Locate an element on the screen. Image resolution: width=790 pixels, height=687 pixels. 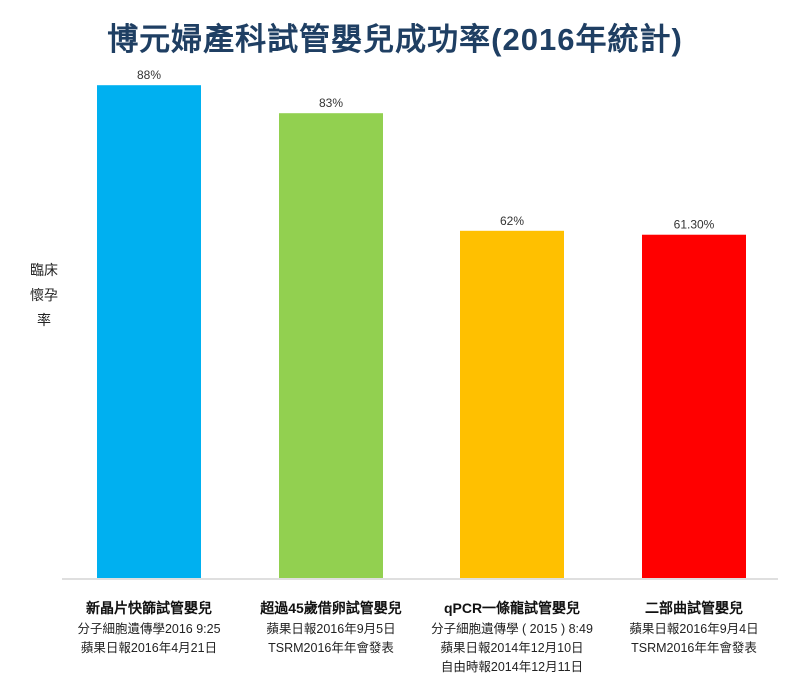
category-label: 二部曲試管嬰兒 is located at coordinates (694, 608).